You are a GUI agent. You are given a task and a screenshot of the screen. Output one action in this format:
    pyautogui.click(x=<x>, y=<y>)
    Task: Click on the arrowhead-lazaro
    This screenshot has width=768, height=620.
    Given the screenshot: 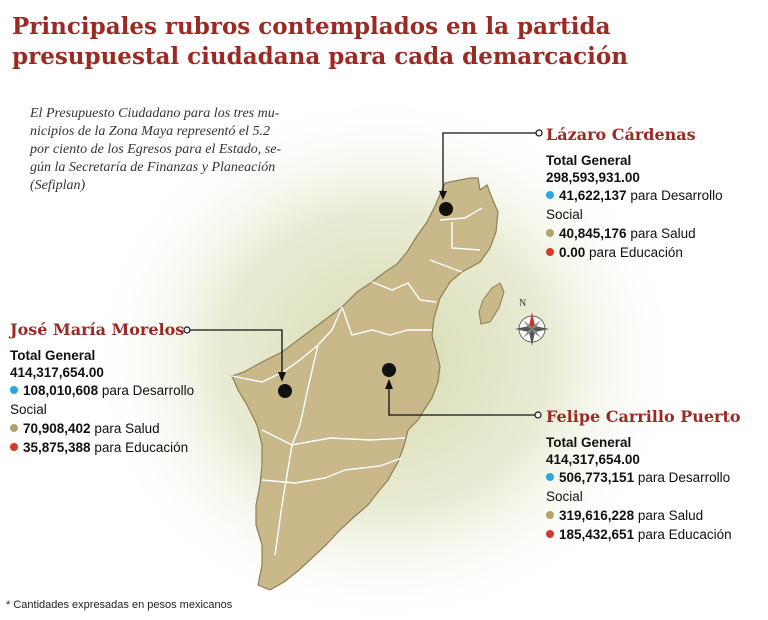 What is the action you would take?
    pyautogui.click(x=443, y=195)
    